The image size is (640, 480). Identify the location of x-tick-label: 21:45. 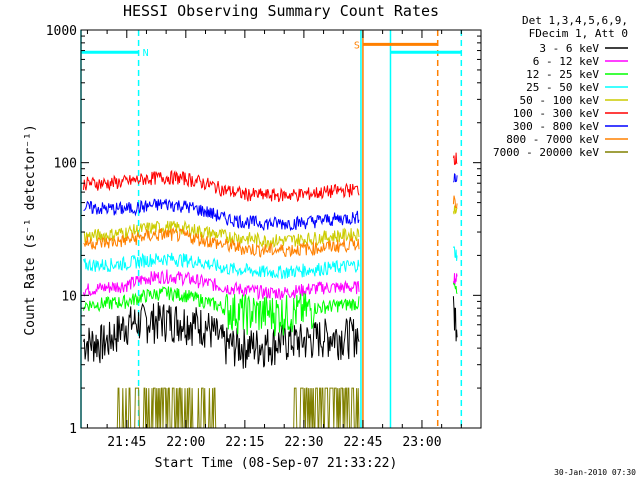
(126, 442).